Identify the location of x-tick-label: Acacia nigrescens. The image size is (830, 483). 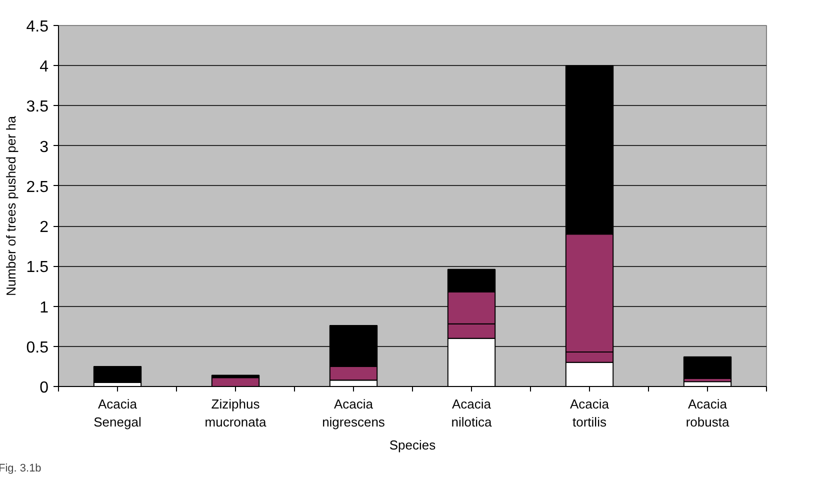
(354, 413).